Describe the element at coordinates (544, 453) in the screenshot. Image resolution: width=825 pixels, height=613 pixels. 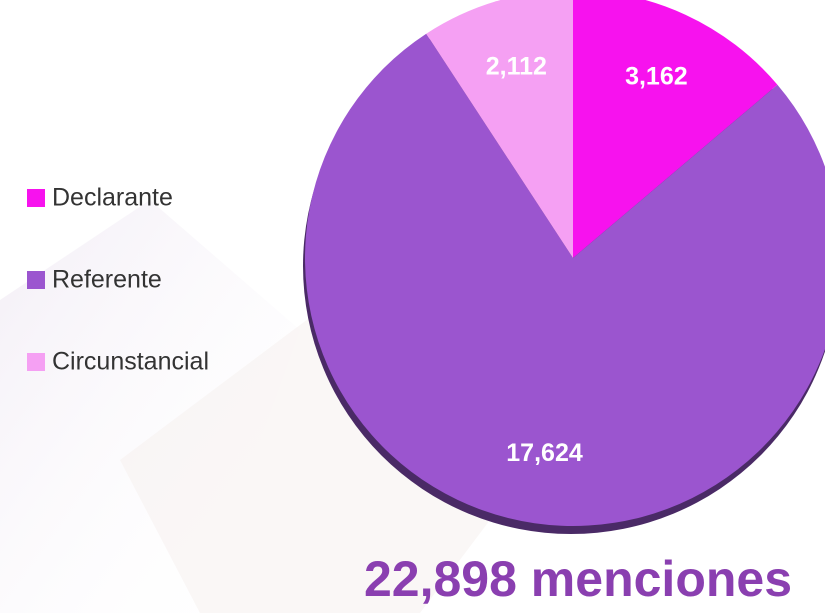
I see `value-label: 17,624` at that location.